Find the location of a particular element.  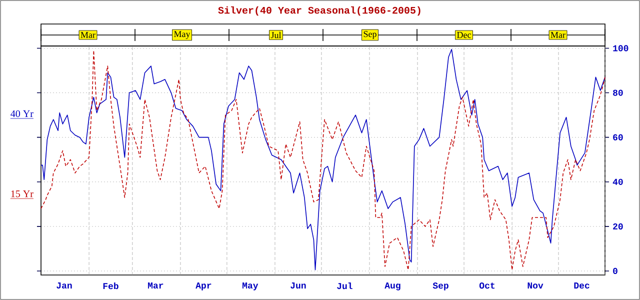

y-tick-label: 40 is located at coordinates (617, 181).